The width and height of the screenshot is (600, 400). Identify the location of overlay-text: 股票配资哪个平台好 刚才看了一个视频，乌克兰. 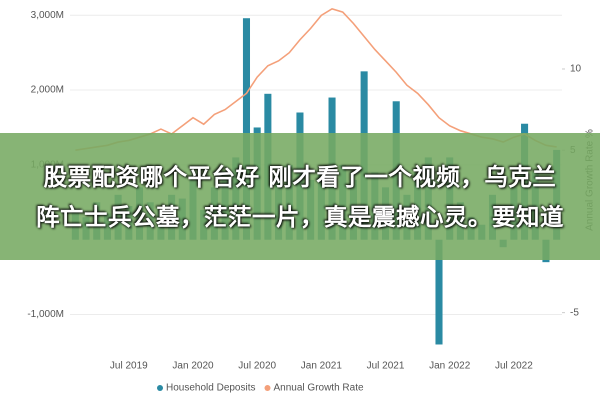
(300, 176).